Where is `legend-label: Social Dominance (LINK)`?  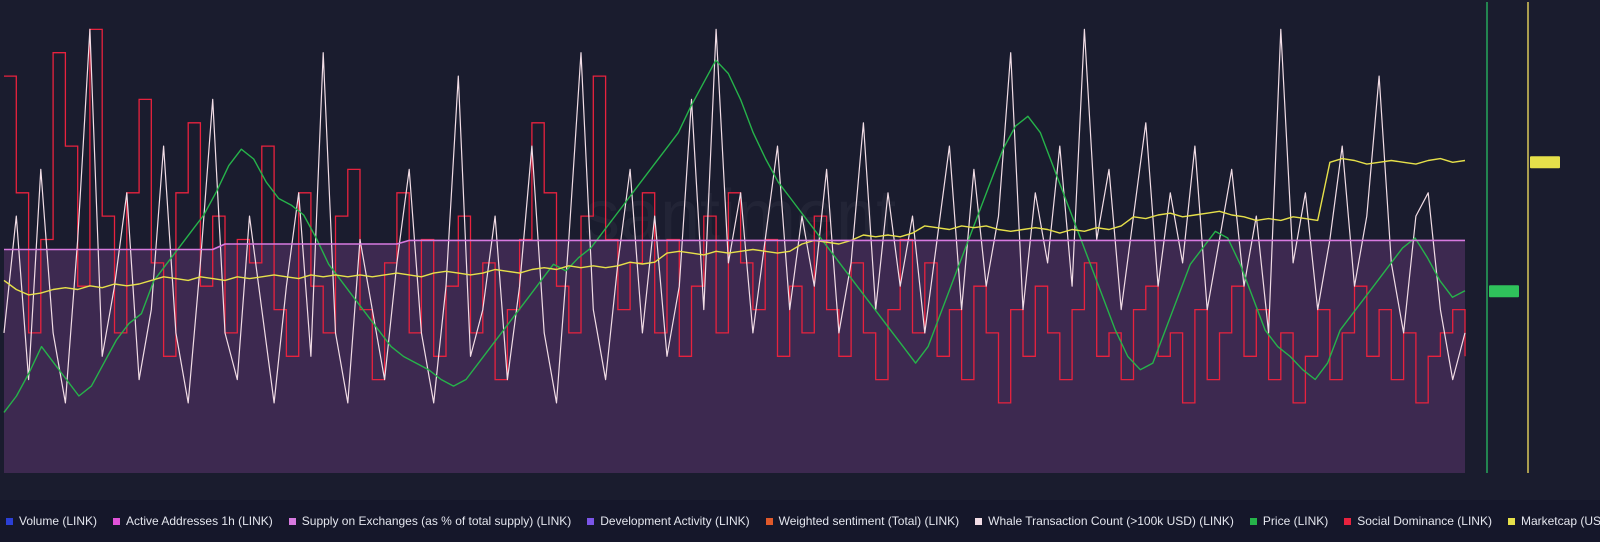
legend-label: Social Dominance (LINK) is located at coordinates (1424, 521).